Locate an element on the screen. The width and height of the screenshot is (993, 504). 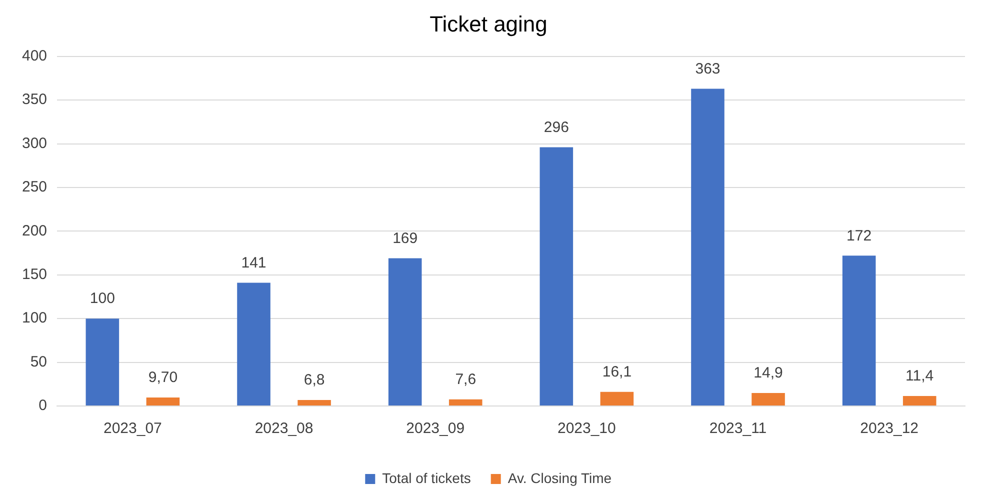
y-tick-label: 150 is located at coordinates (35, 275).